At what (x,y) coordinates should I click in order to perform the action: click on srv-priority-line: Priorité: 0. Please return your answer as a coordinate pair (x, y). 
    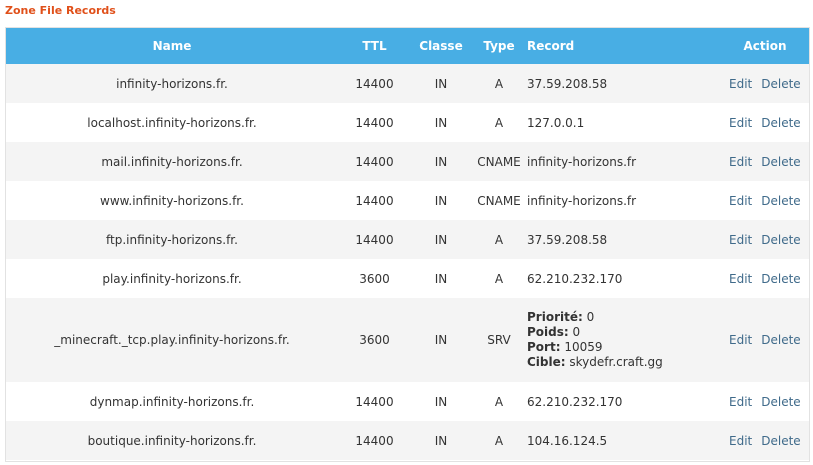
    Looking at the image, I should click on (623, 317).